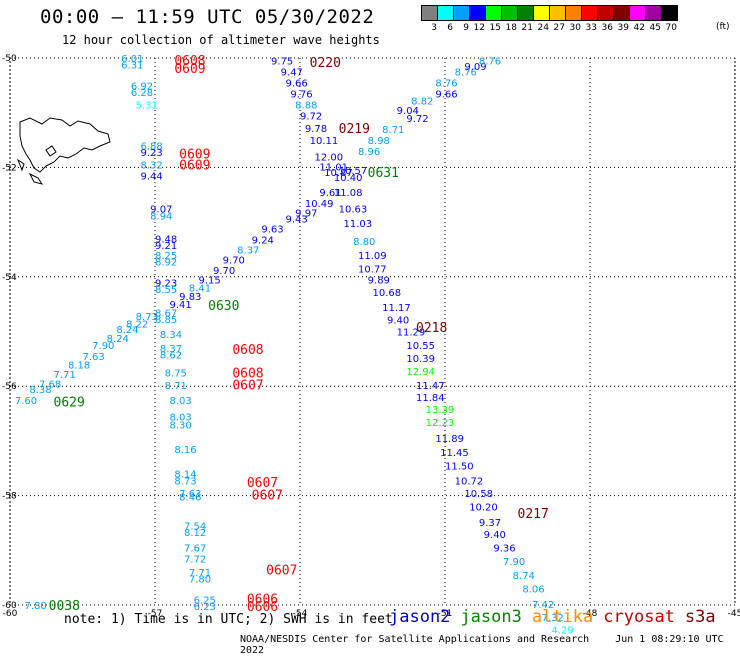  What do you see at coordinates (549, 19) in the screenshot?
I see `color-scale-legend: 3 6 9 12 15 18 21 24 27 30 33 36 39 42 45 70` at bounding box center [549, 19].